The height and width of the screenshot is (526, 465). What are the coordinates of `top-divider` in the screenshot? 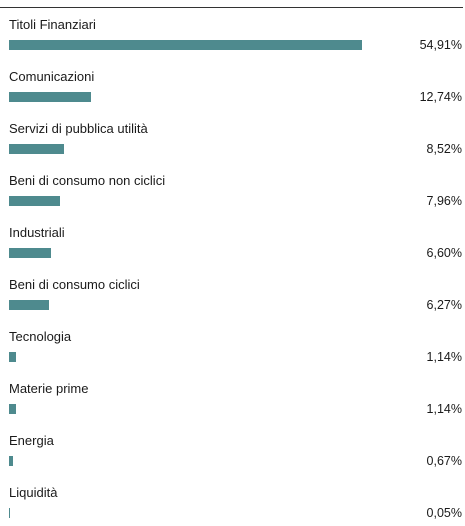 It's located at (231, 7).